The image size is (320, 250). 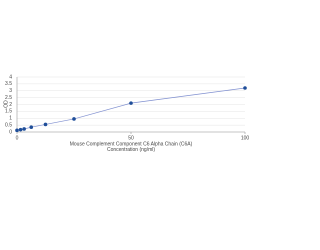 I want to click on x-tick-label: 50, so click(x=131, y=138).